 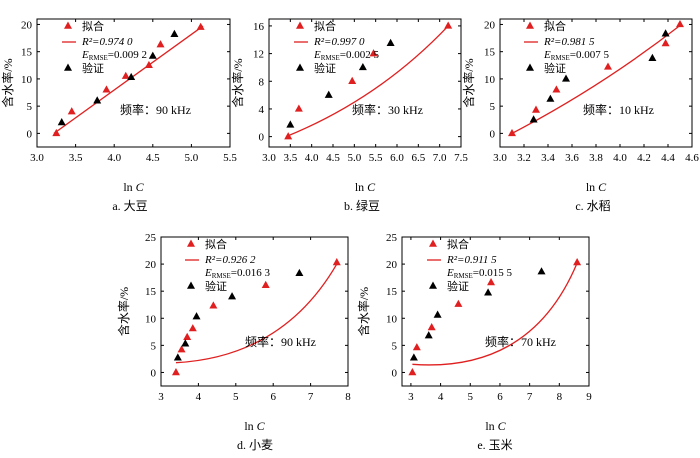 What do you see at coordinates (589, 397) in the screenshot?
I see `x-tick-label: 9` at bounding box center [589, 397].